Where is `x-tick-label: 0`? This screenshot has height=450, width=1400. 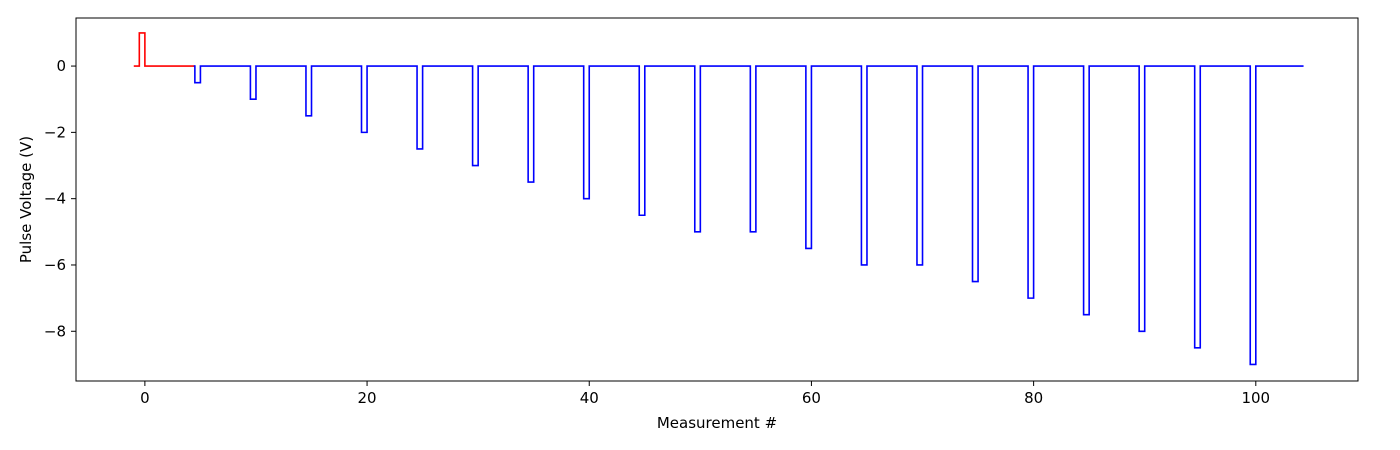 x-tick-label: 0 is located at coordinates (145, 398).